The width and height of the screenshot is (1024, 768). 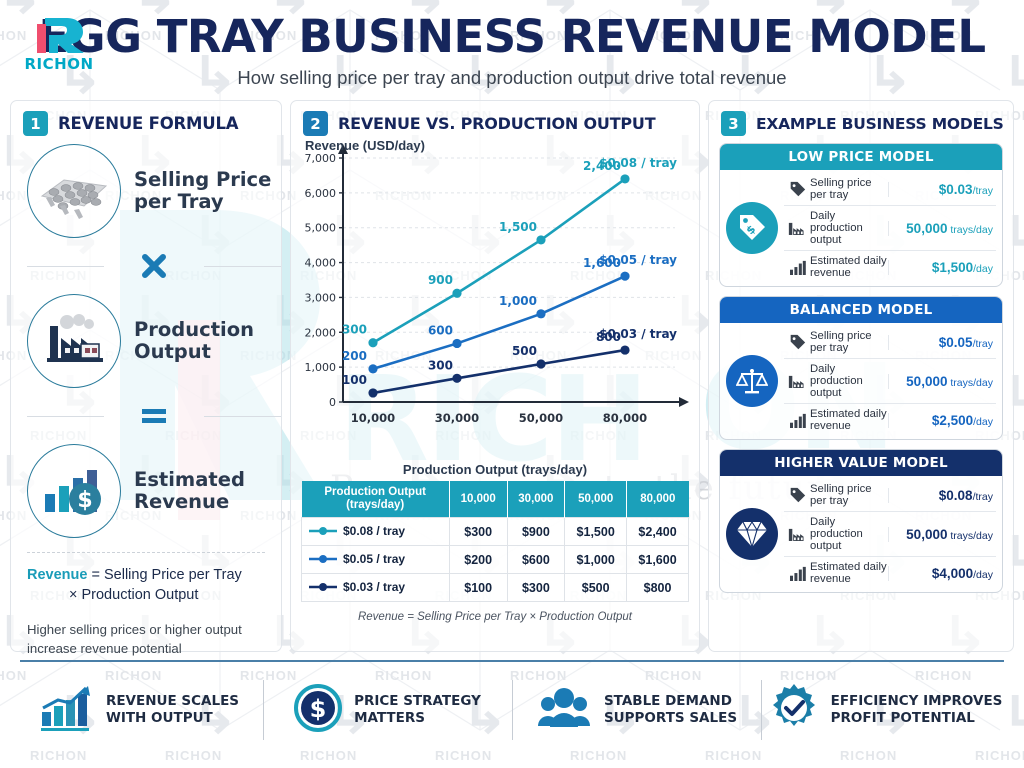 I want to click on footer-item-text: PRICE STRATEGY MATTERS, so click(x=417, y=709).